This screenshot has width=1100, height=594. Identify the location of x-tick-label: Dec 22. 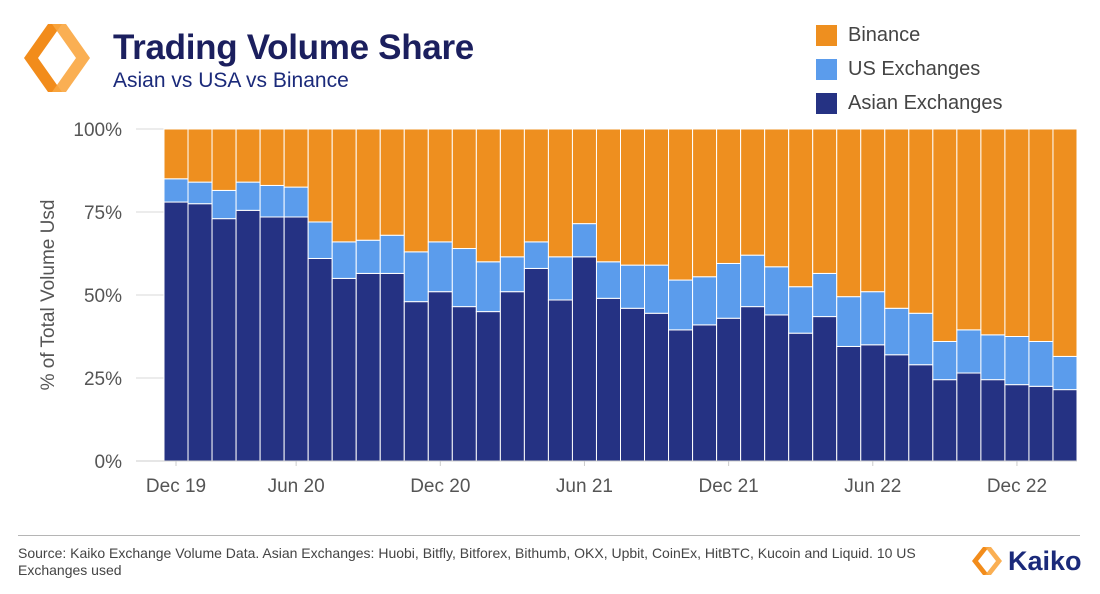
(1017, 486).